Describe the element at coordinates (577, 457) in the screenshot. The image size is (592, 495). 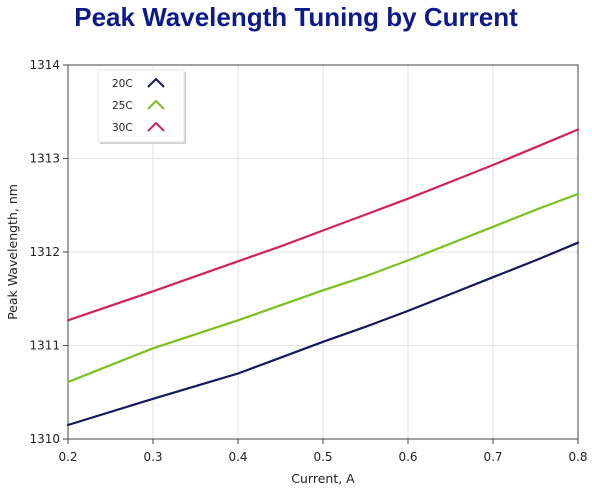
I see `x-tick-label: 0.8` at that location.